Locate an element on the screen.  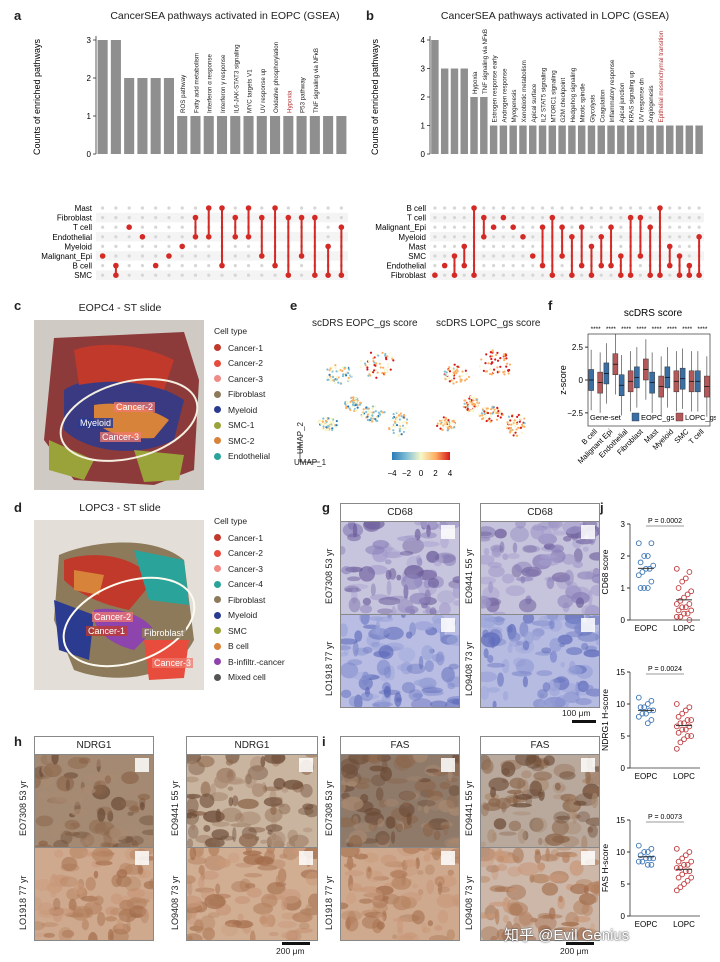
y-tick-label: −2.5 is located at coordinates (575, 413).